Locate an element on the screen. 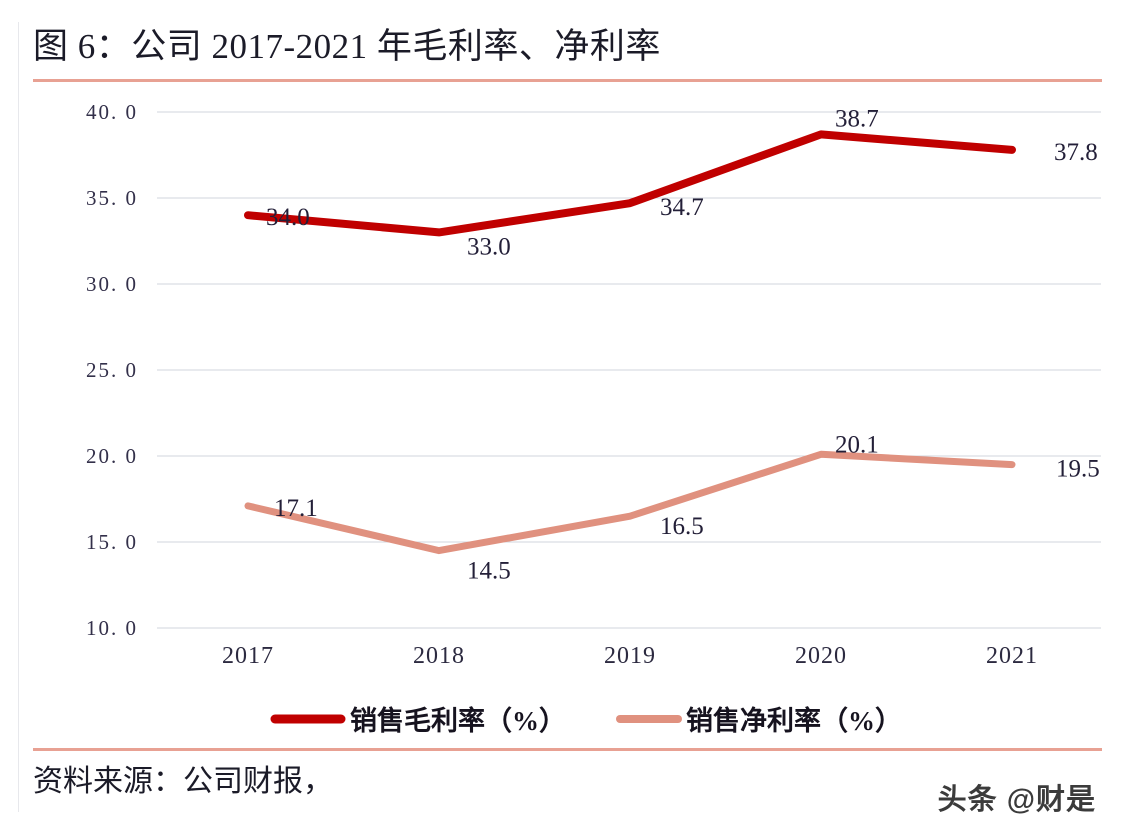 This screenshot has height=834, width=1124. data-point-label: 17.1 is located at coordinates (296, 508).